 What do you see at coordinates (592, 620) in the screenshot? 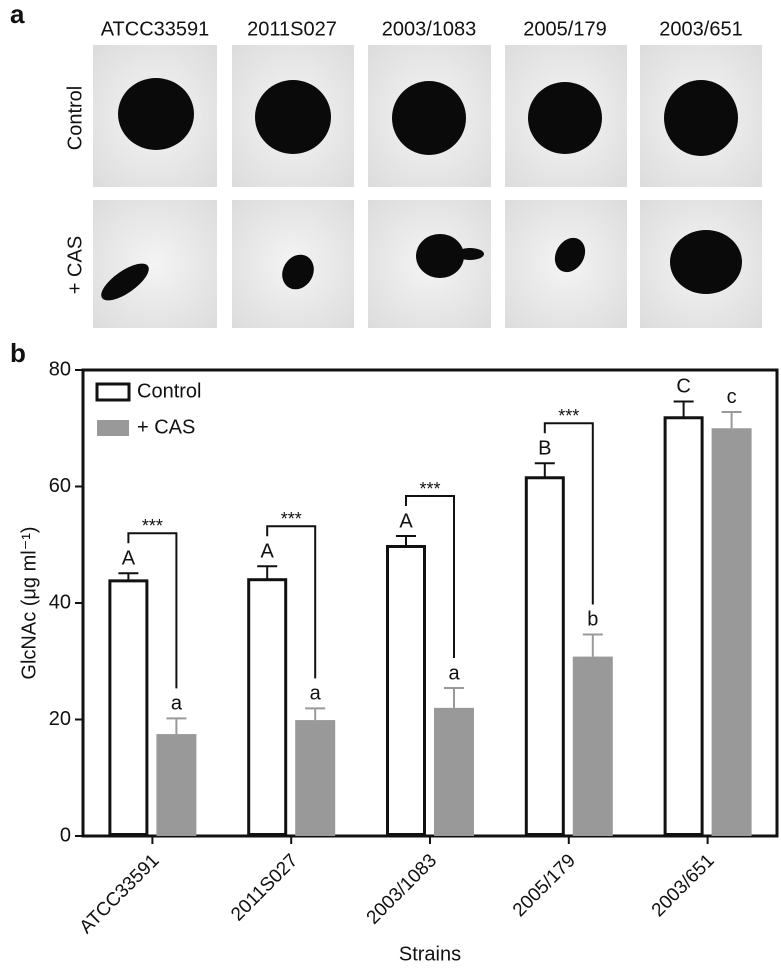
I see `group-letter: b` at bounding box center [592, 620].